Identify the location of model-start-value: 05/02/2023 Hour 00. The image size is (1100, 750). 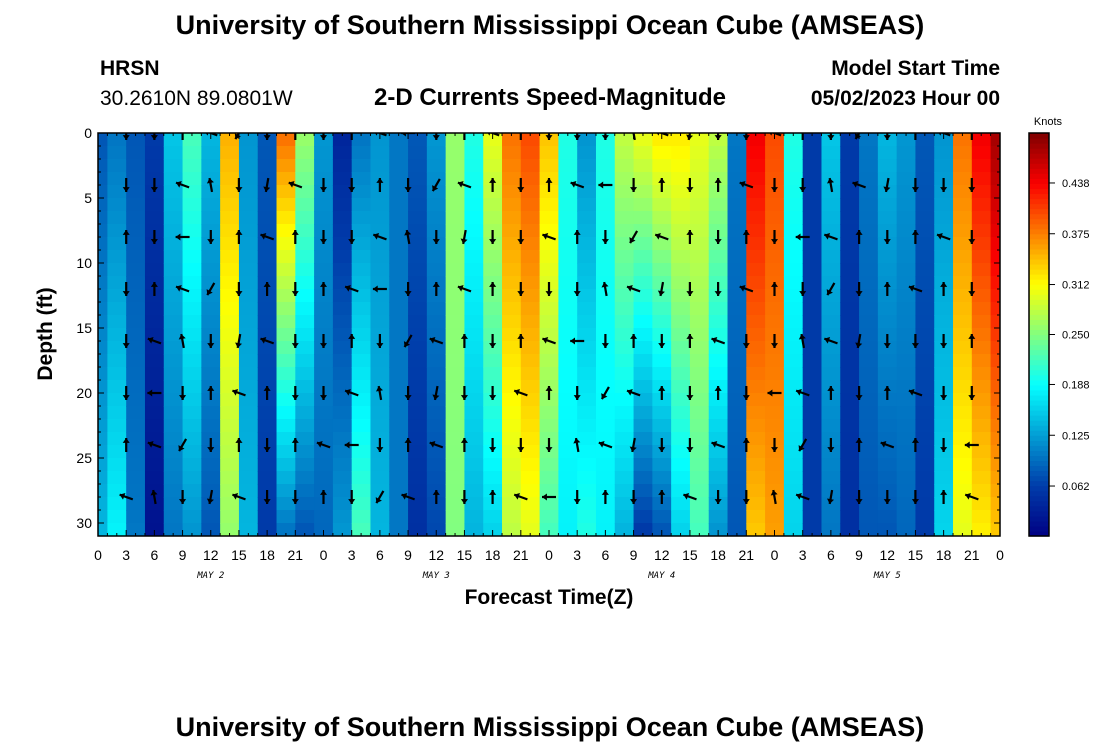
(905, 98).